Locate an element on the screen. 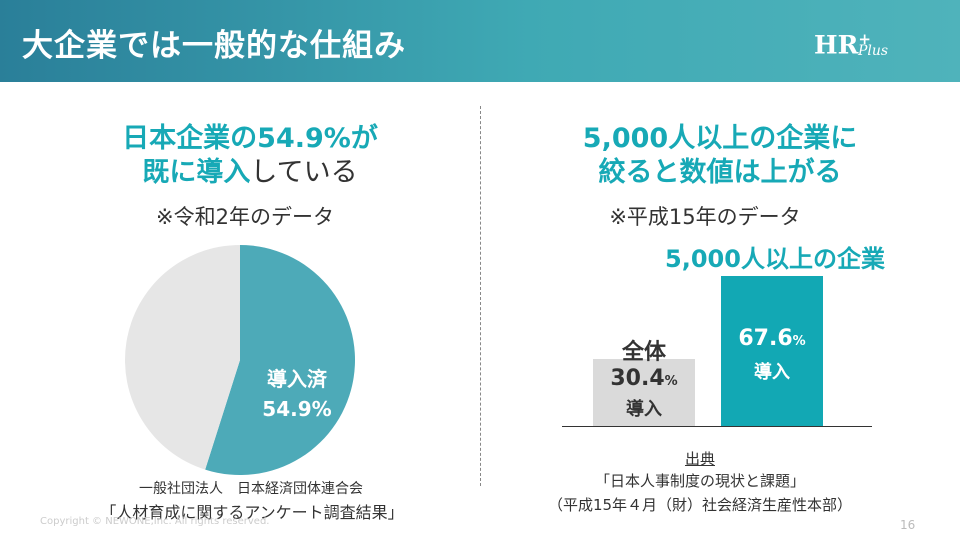 This screenshot has height=540, width=960. pie-chart is located at coordinates (240, 360).